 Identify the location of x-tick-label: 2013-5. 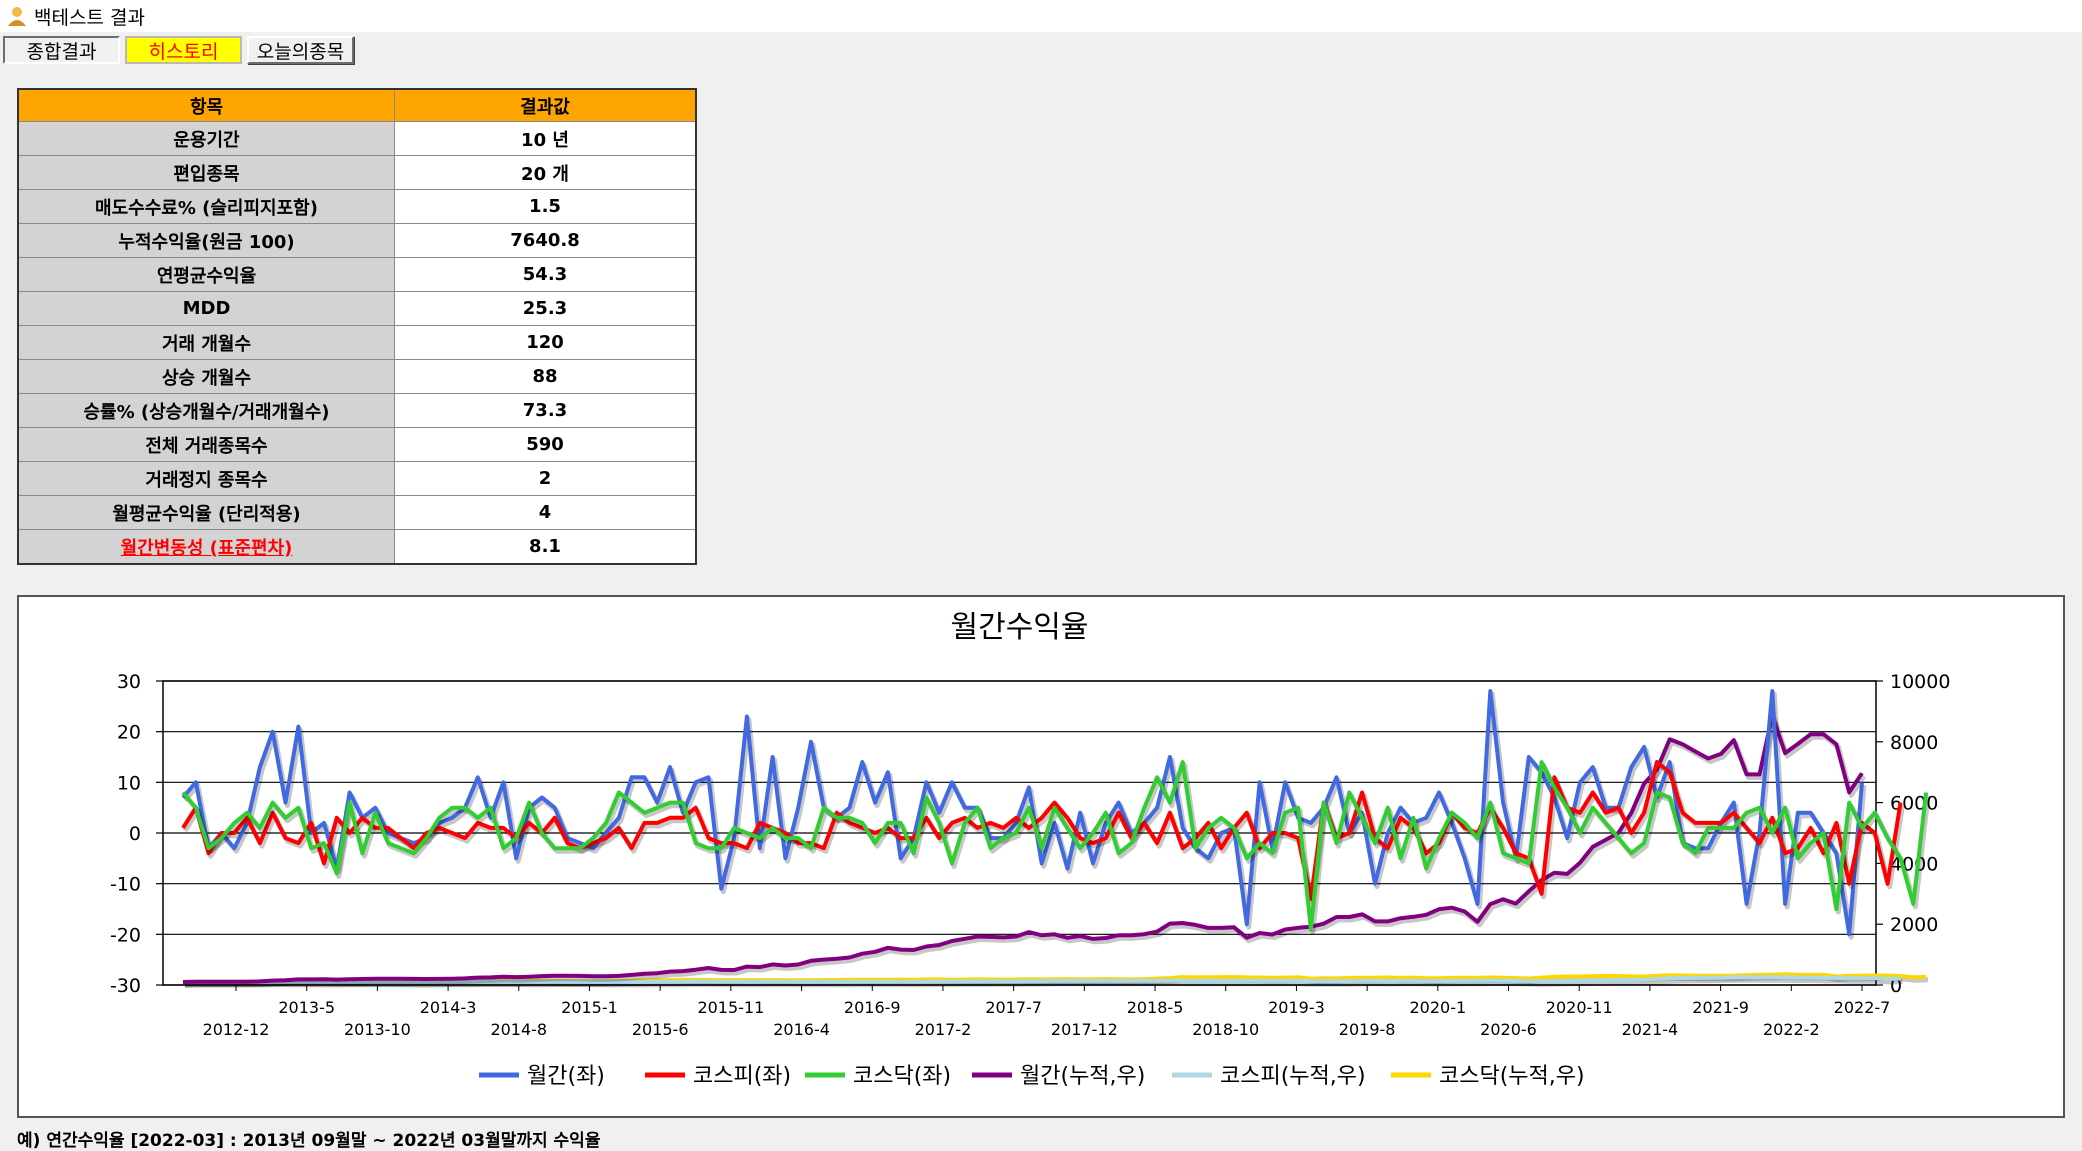
(306, 1007).